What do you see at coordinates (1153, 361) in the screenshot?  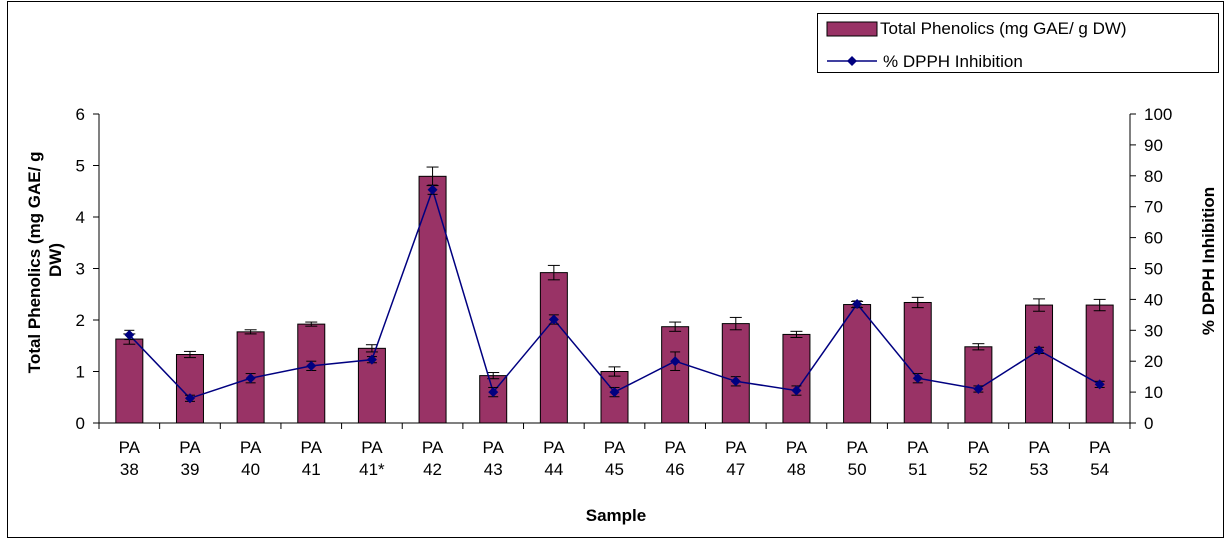 I see `right-tick-label-2: 20` at bounding box center [1153, 361].